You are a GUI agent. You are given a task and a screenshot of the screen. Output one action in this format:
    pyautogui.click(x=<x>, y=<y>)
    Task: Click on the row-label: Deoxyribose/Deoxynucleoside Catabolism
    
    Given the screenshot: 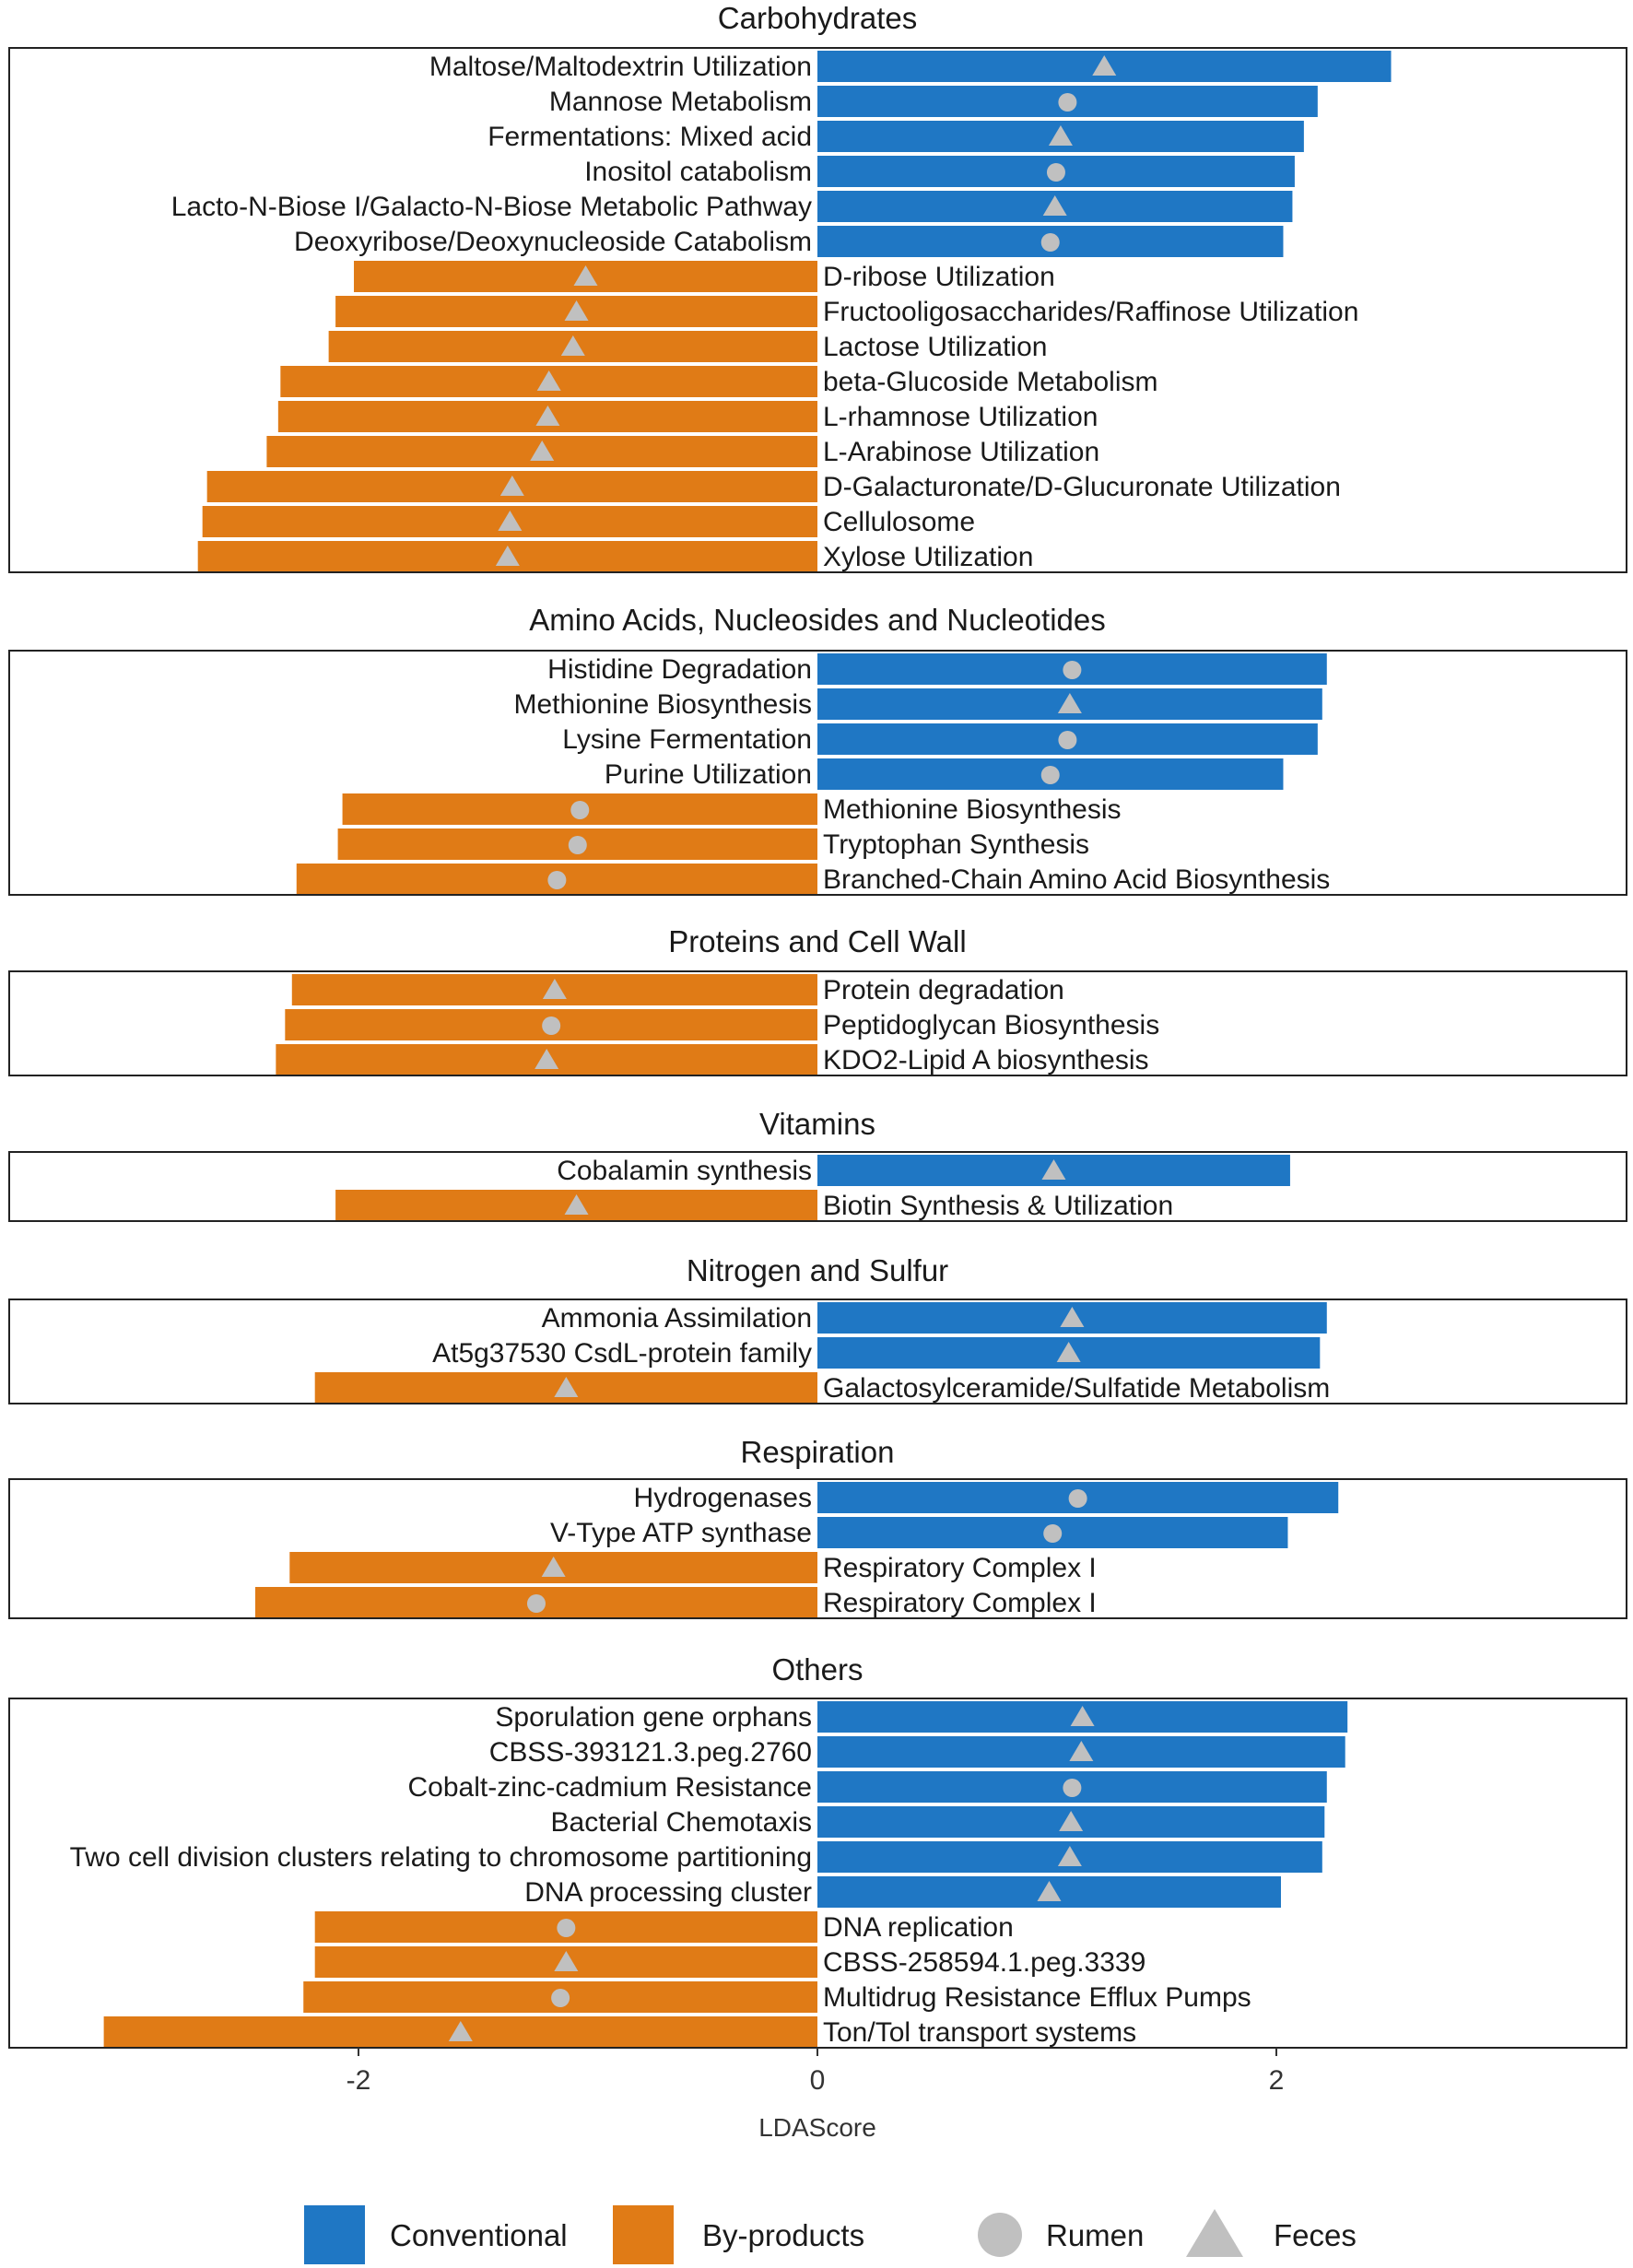 What is the action you would take?
    pyautogui.click(x=553, y=242)
    